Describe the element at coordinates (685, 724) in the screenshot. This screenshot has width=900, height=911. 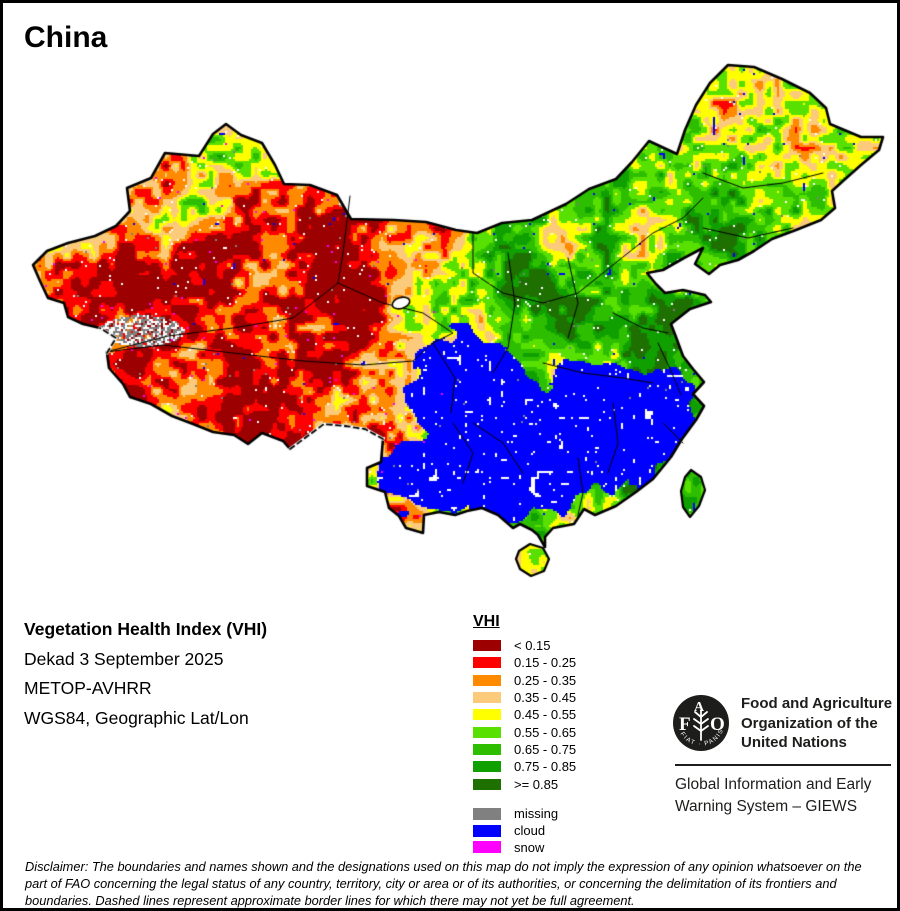
I see `fao-letter-f: F` at that location.